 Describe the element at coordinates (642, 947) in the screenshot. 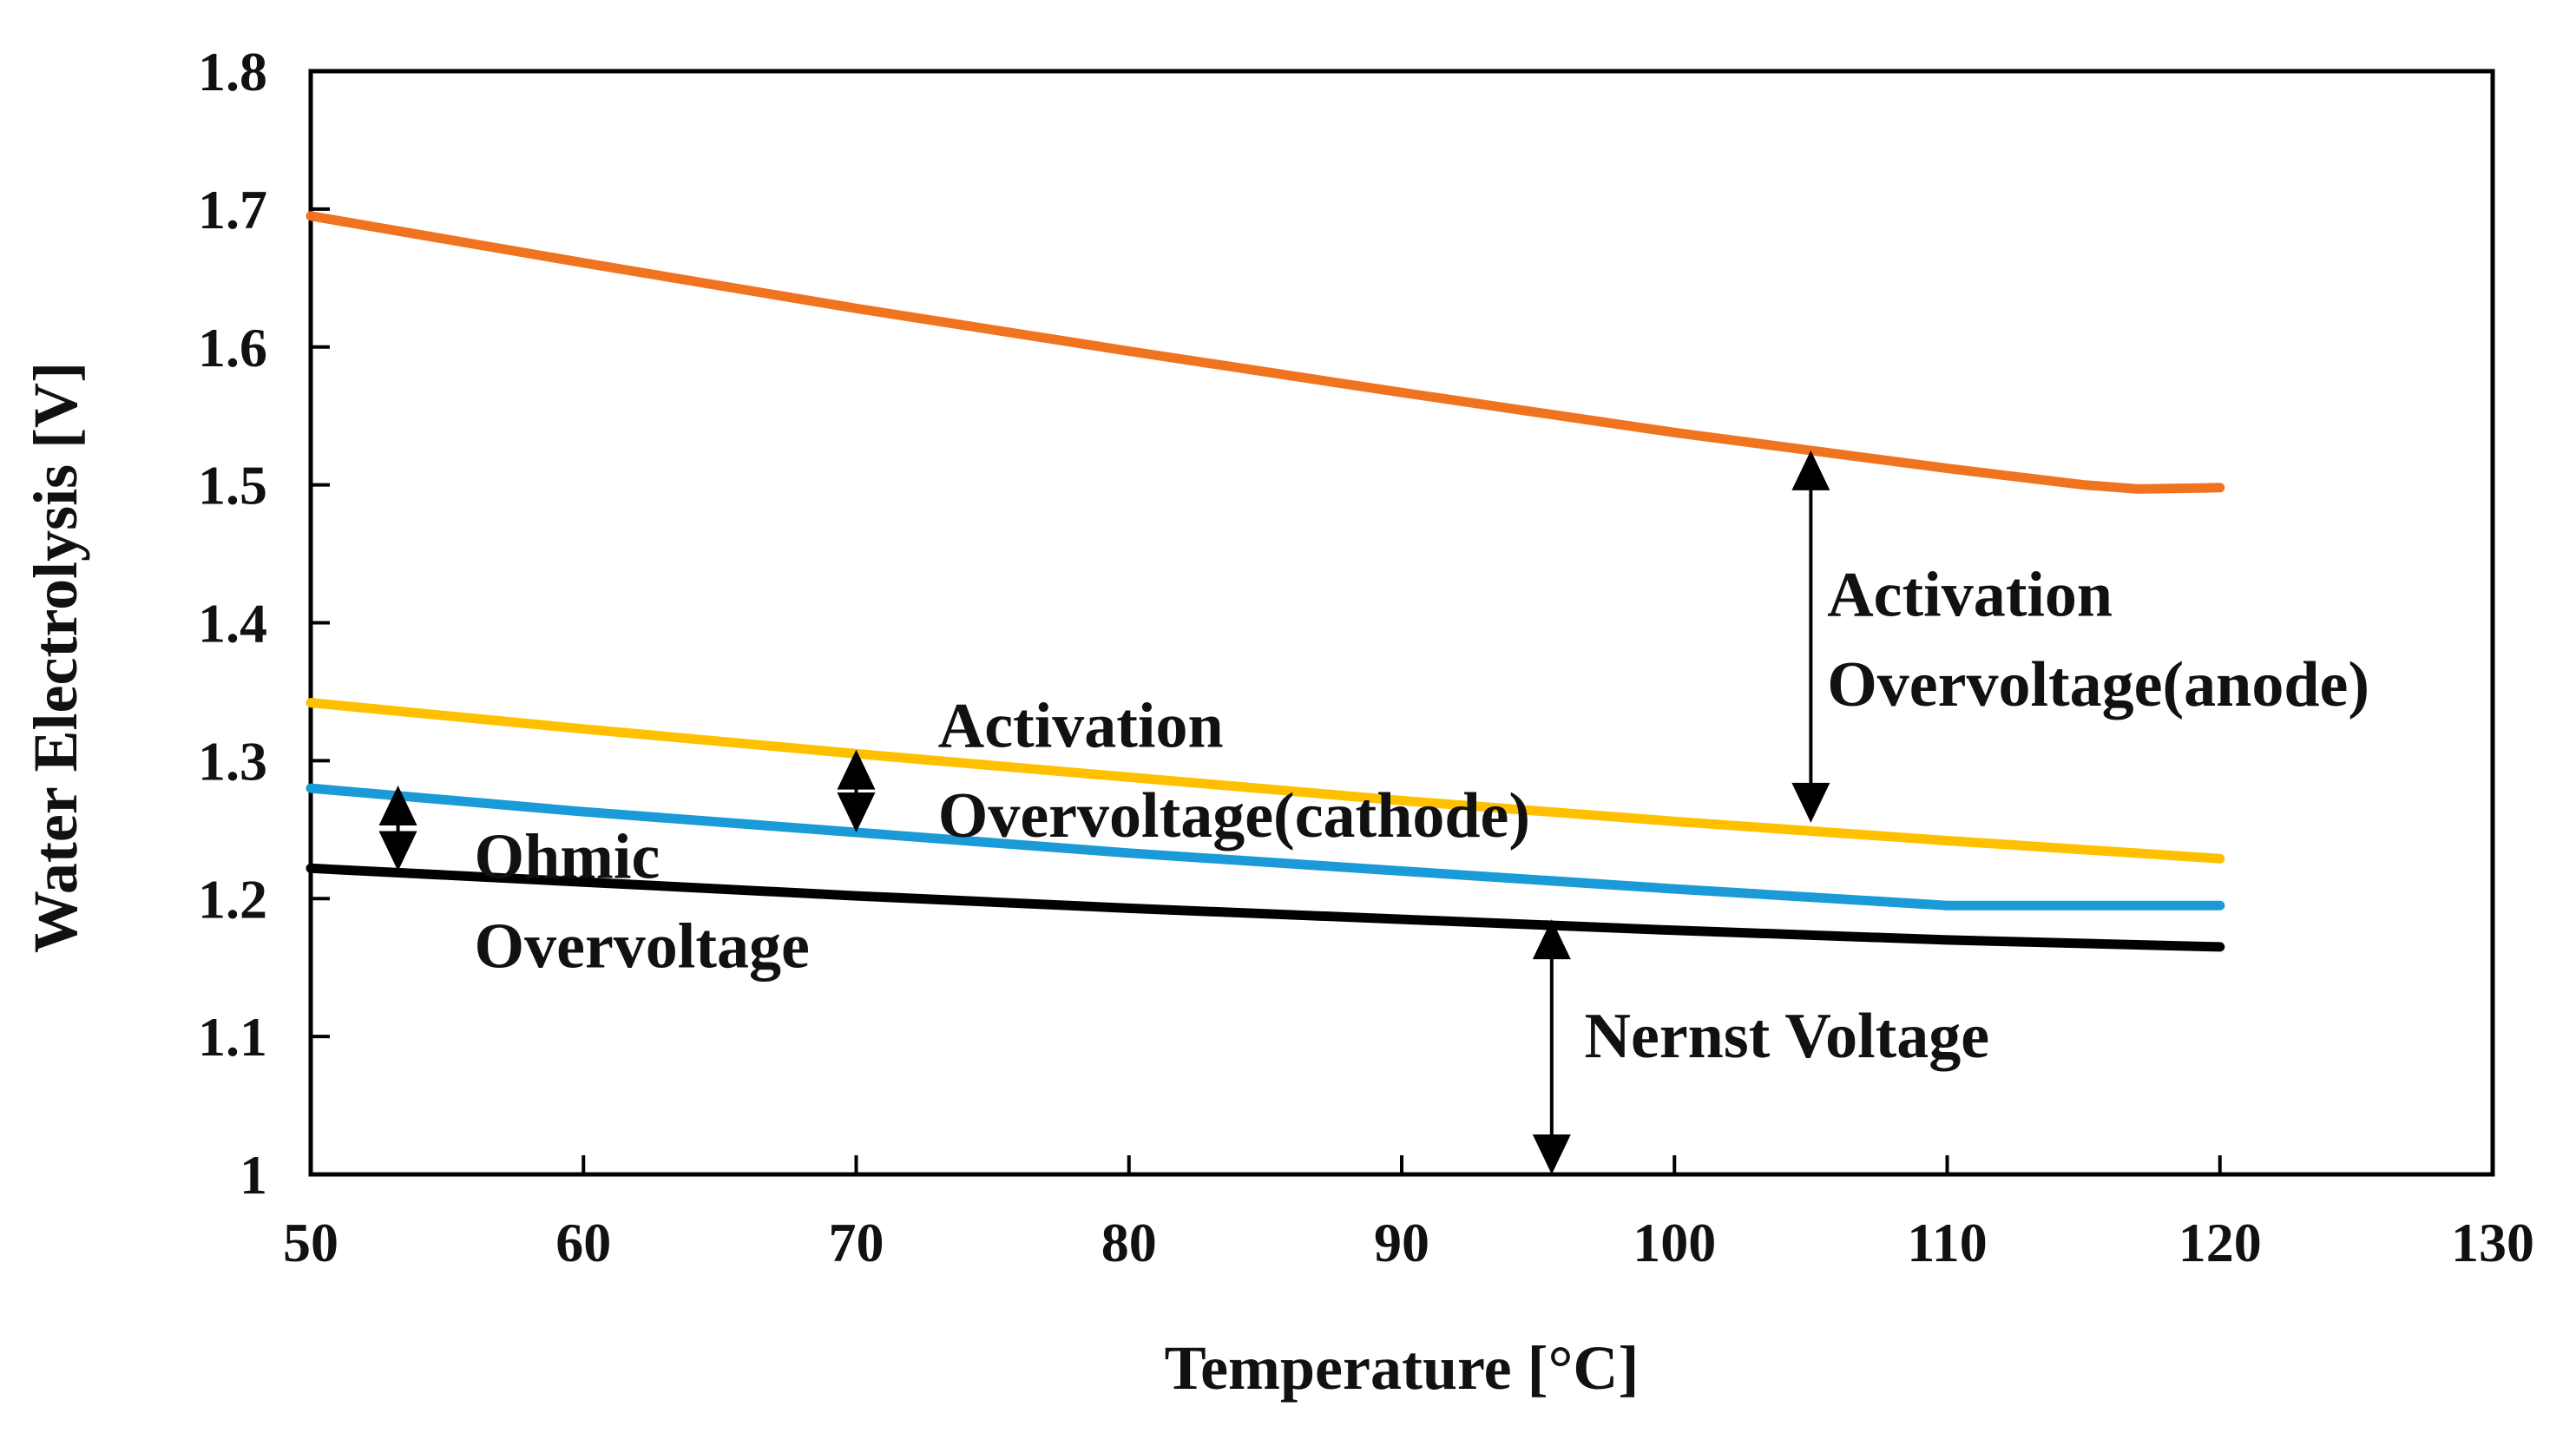

I see `ohmic-annotation-label: Overvoltage` at that location.